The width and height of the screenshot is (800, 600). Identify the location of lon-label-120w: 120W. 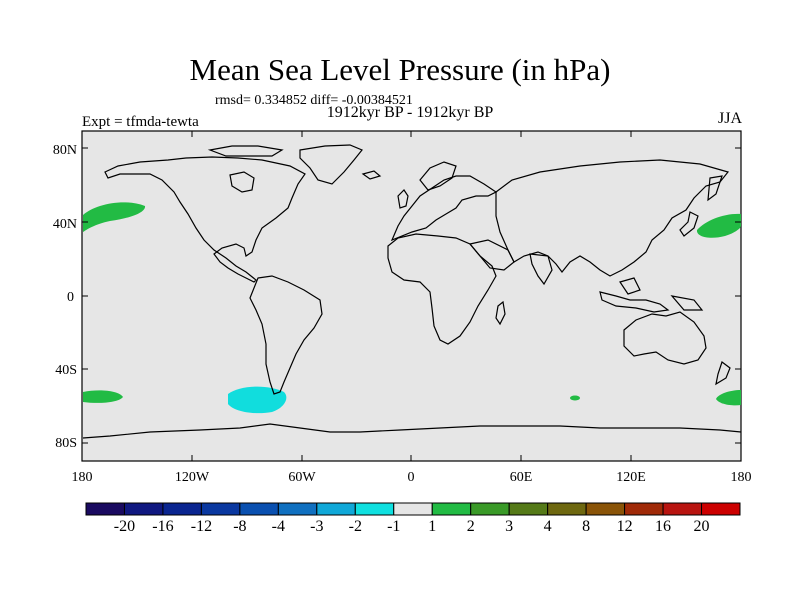
(192, 477).